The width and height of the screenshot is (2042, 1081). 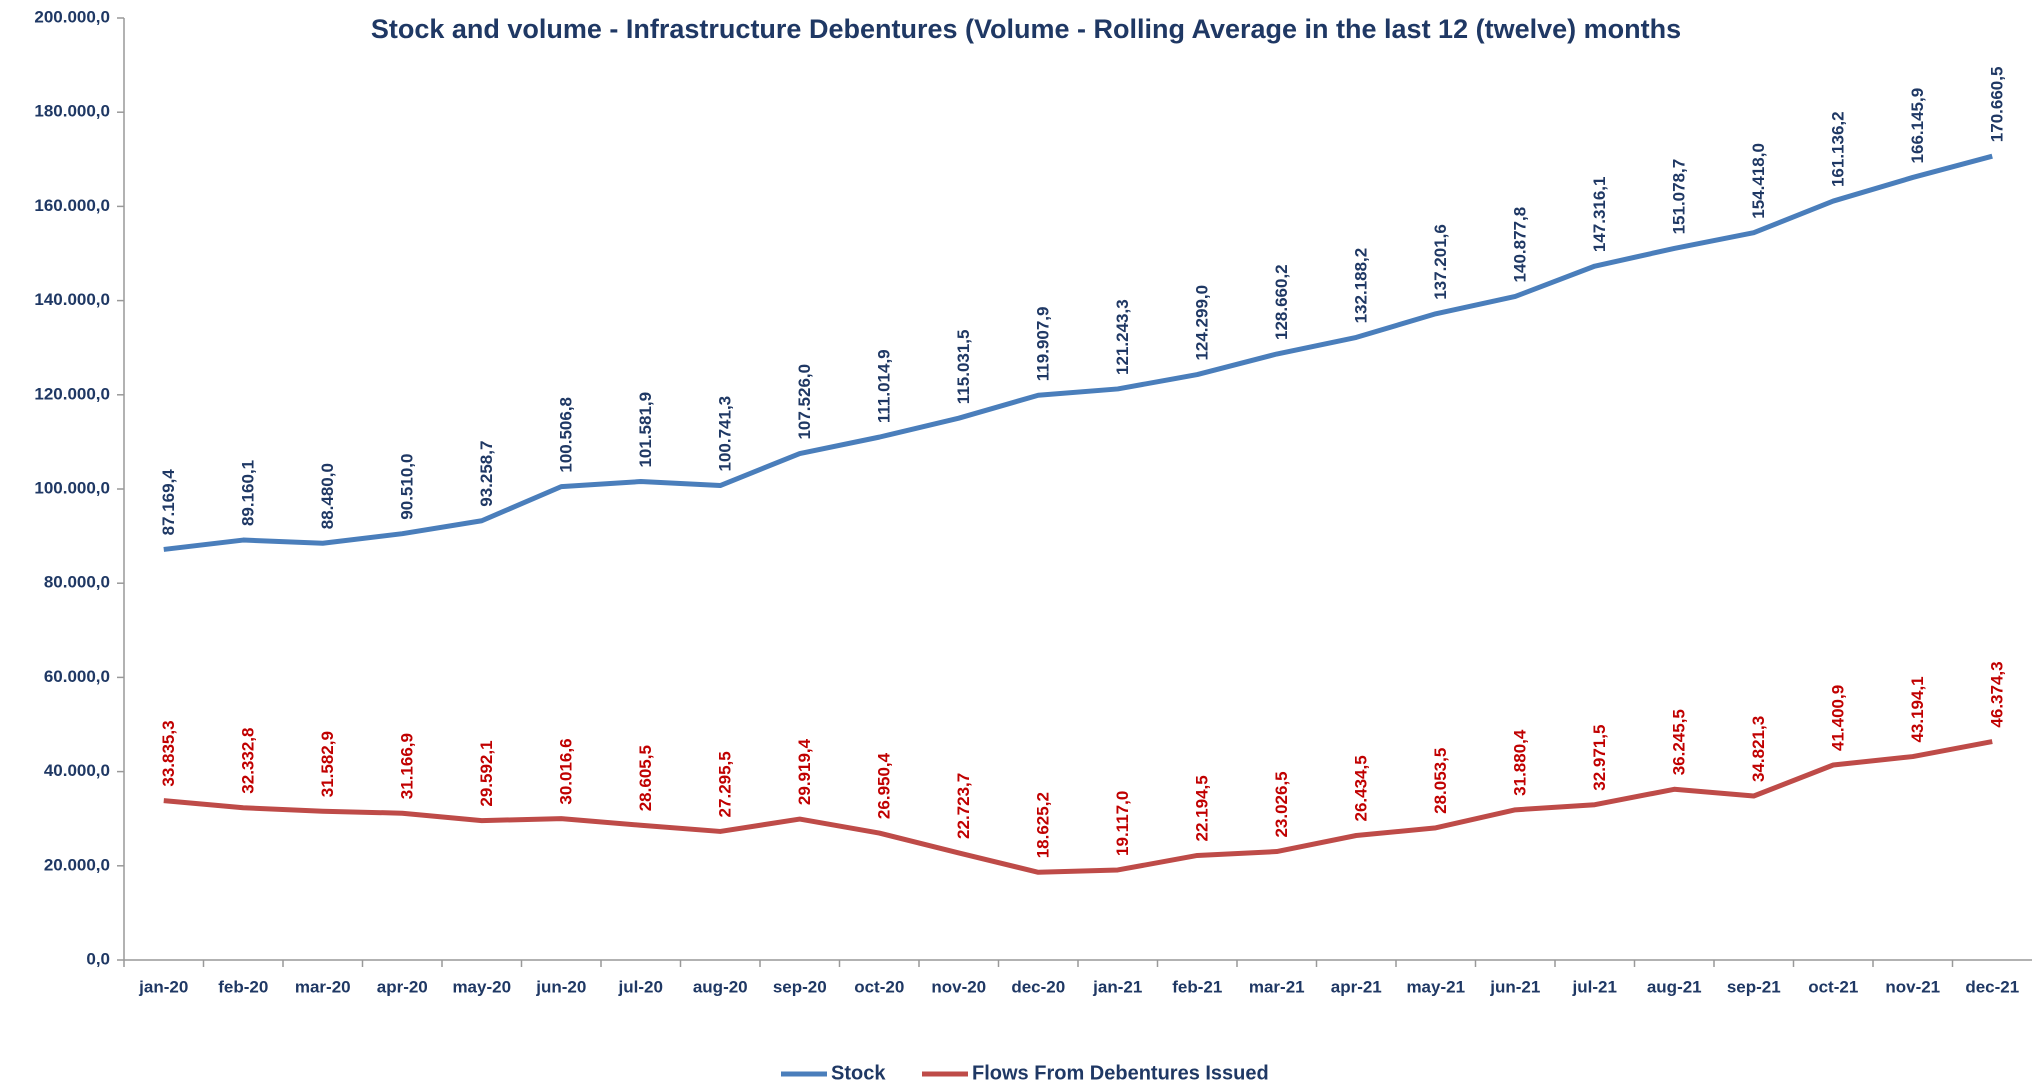 What do you see at coordinates (72, 111) in the screenshot?
I see `y-tick-label: 180.000,0` at bounding box center [72, 111].